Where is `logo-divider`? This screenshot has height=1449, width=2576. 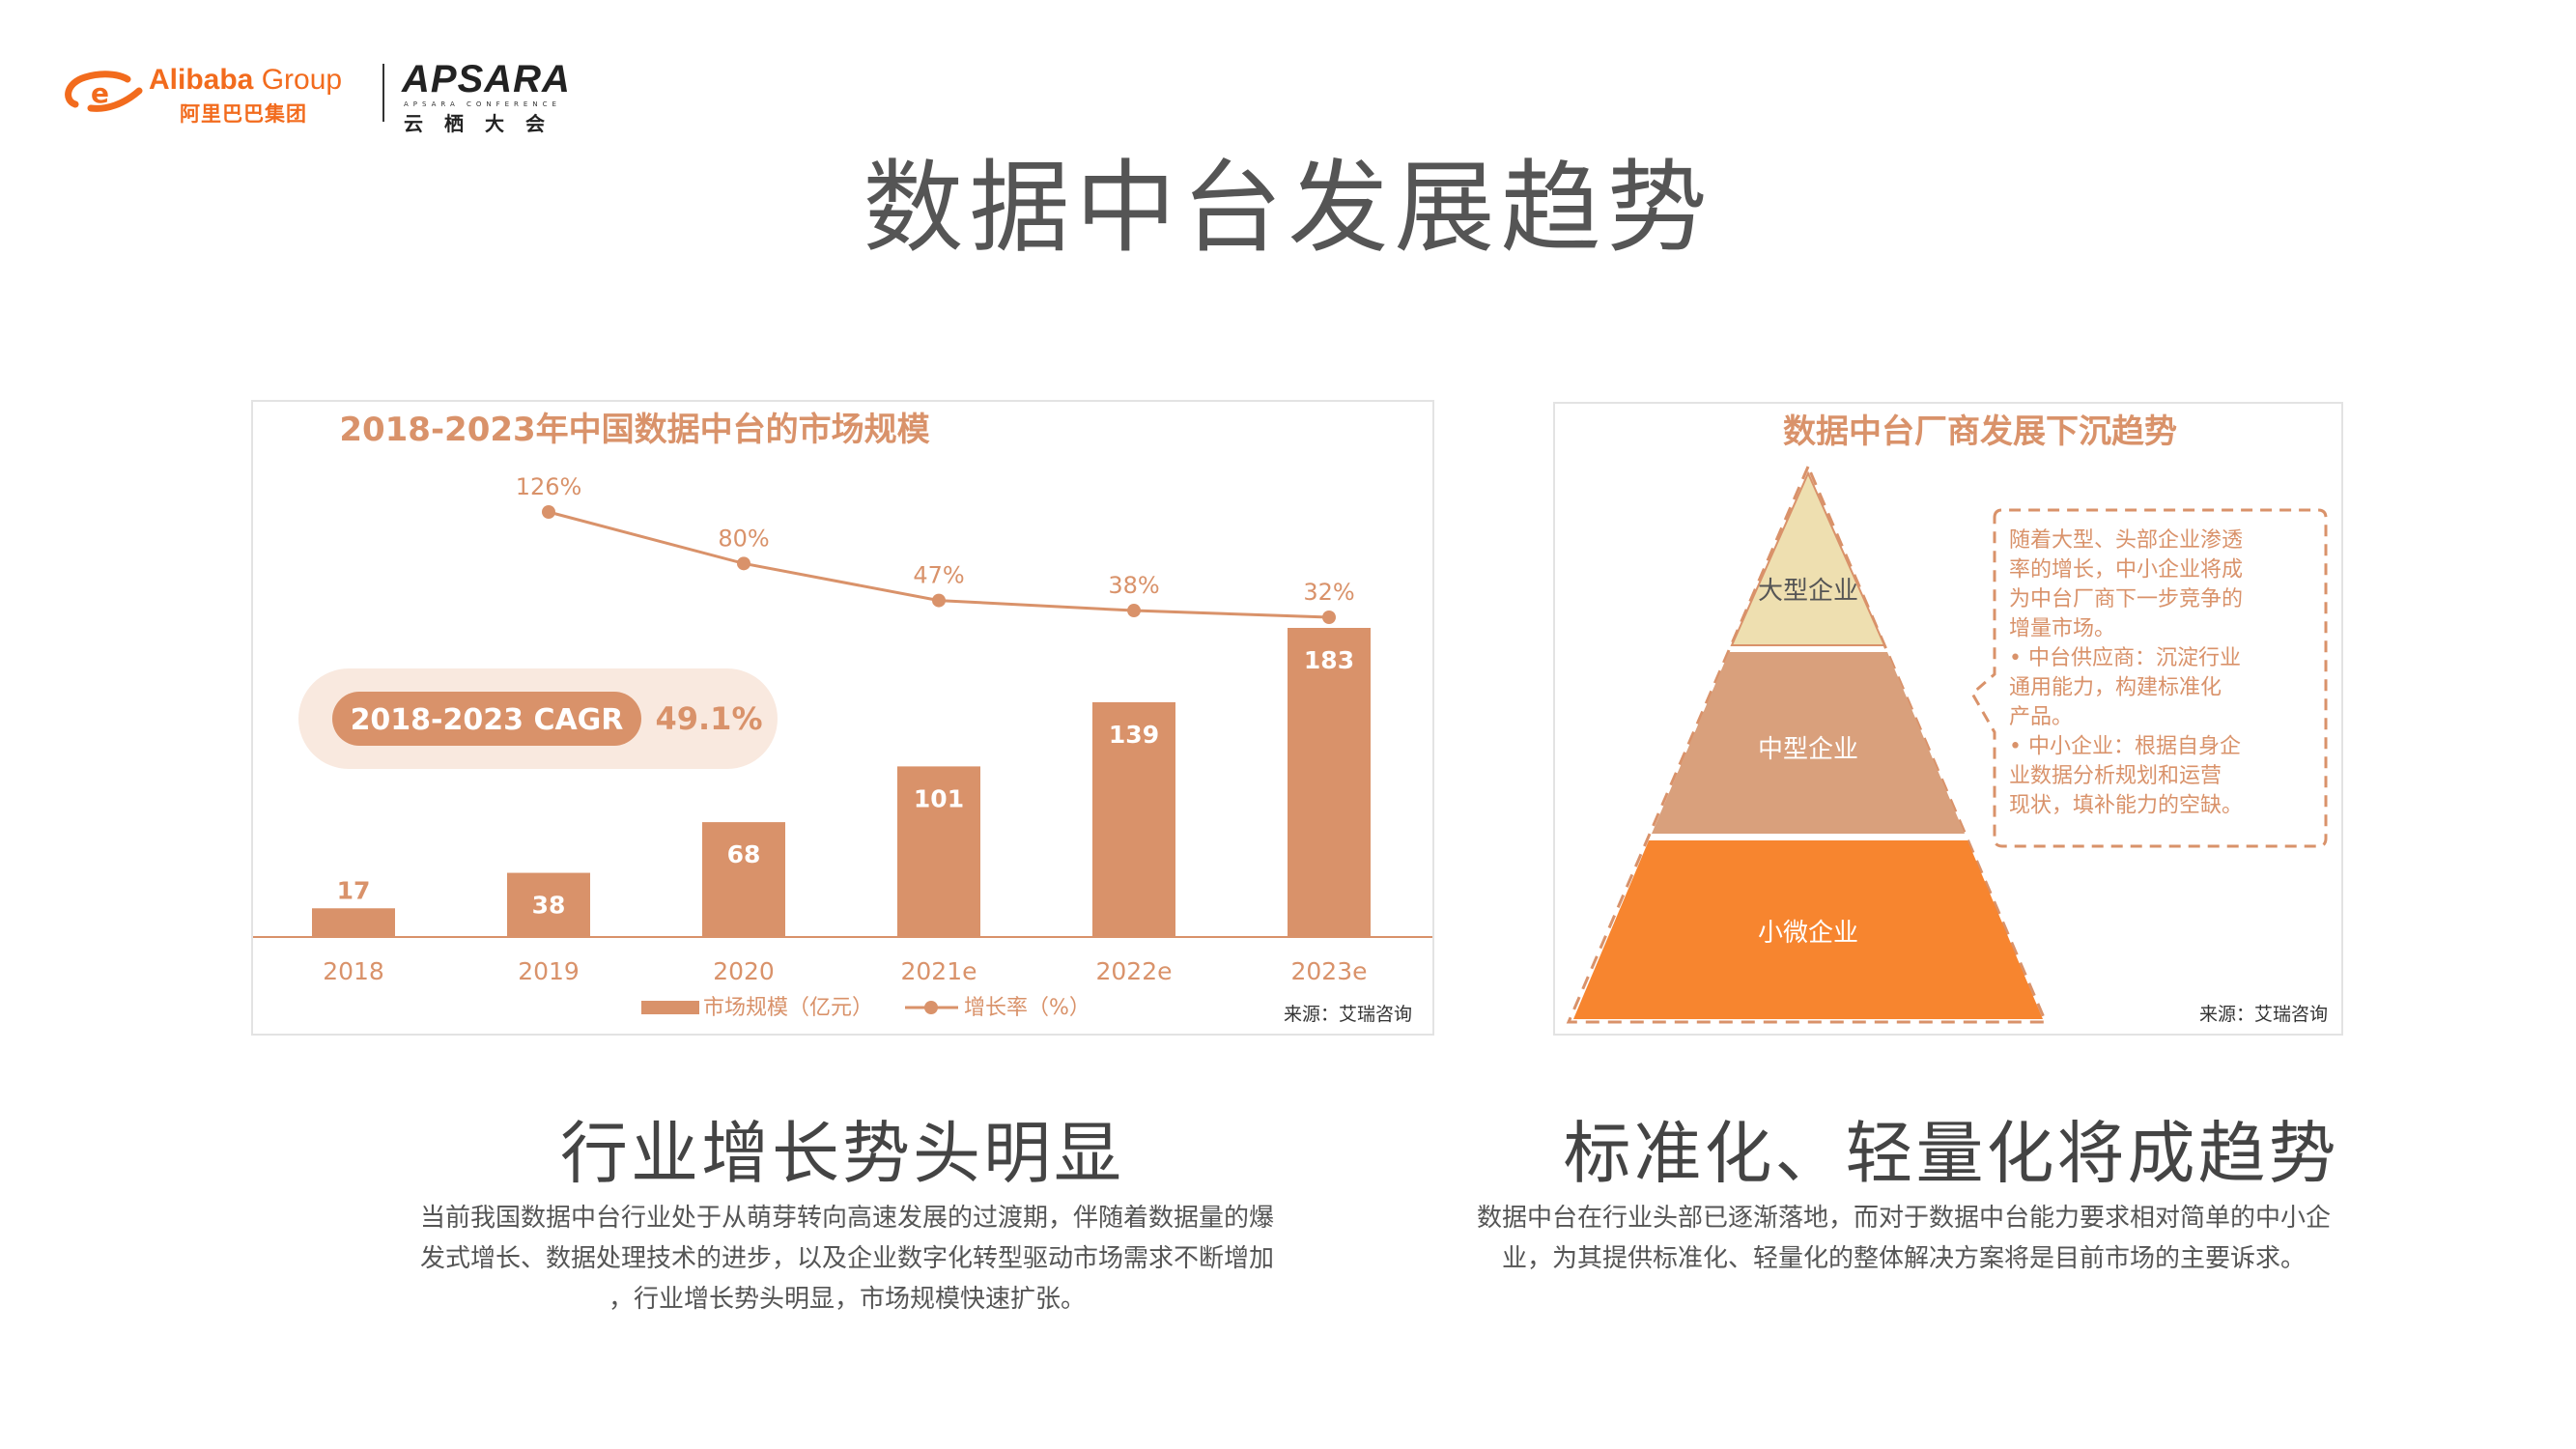 logo-divider is located at coordinates (383, 93).